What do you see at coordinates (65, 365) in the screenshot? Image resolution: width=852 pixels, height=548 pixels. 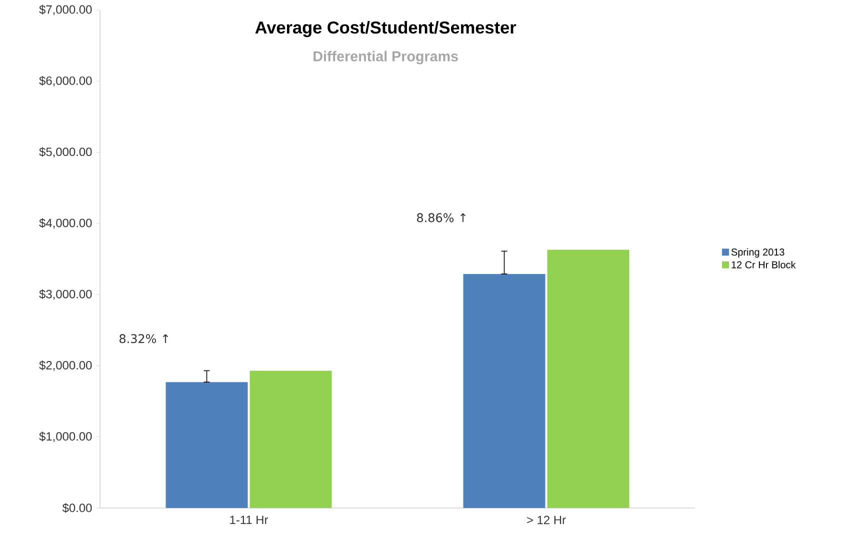 I see `y-tick-label: $2,000.00` at bounding box center [65, 365].